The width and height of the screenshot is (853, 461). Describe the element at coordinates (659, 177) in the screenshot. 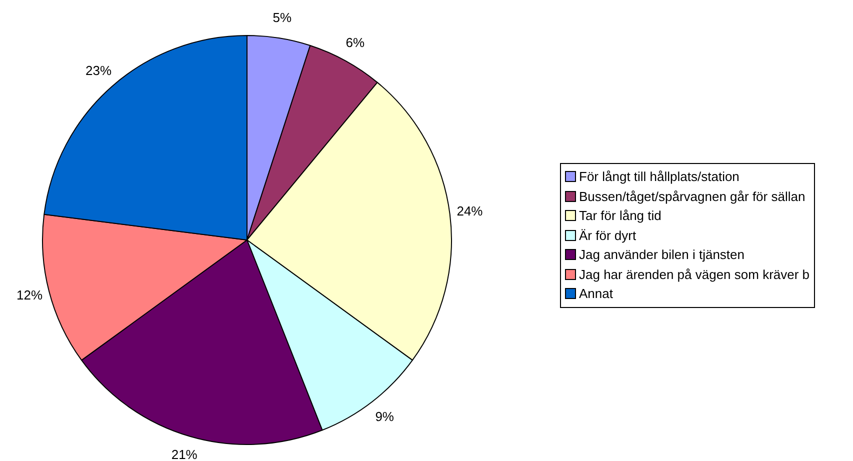

I see `legend-label: För långt till hållplats/station` at that location.